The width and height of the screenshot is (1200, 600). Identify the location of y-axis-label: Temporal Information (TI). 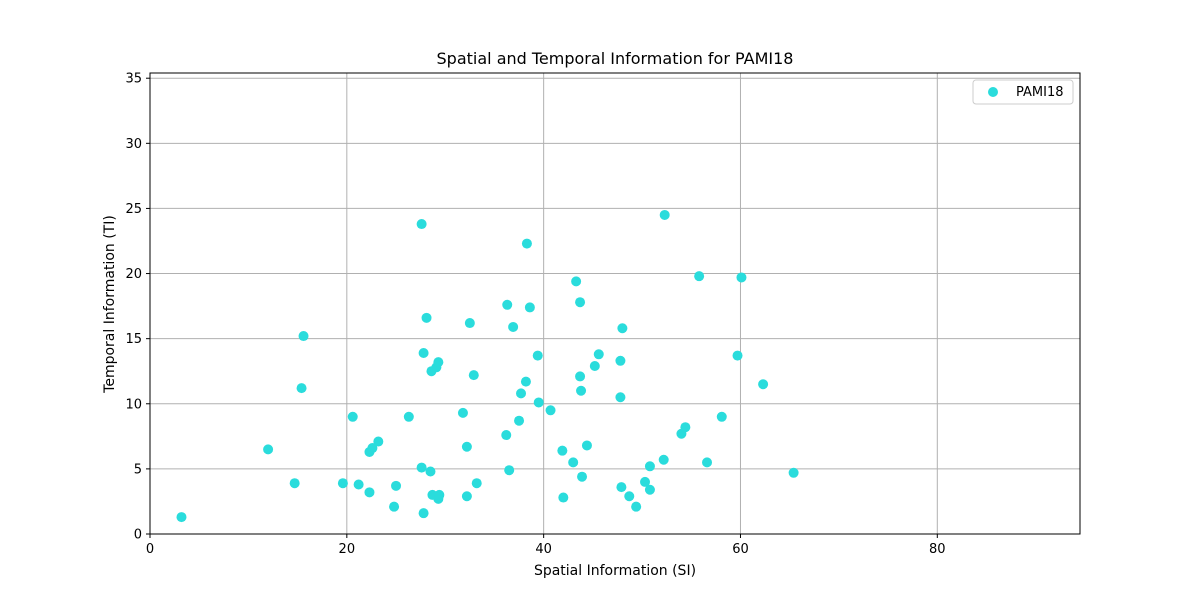
(110, 304).